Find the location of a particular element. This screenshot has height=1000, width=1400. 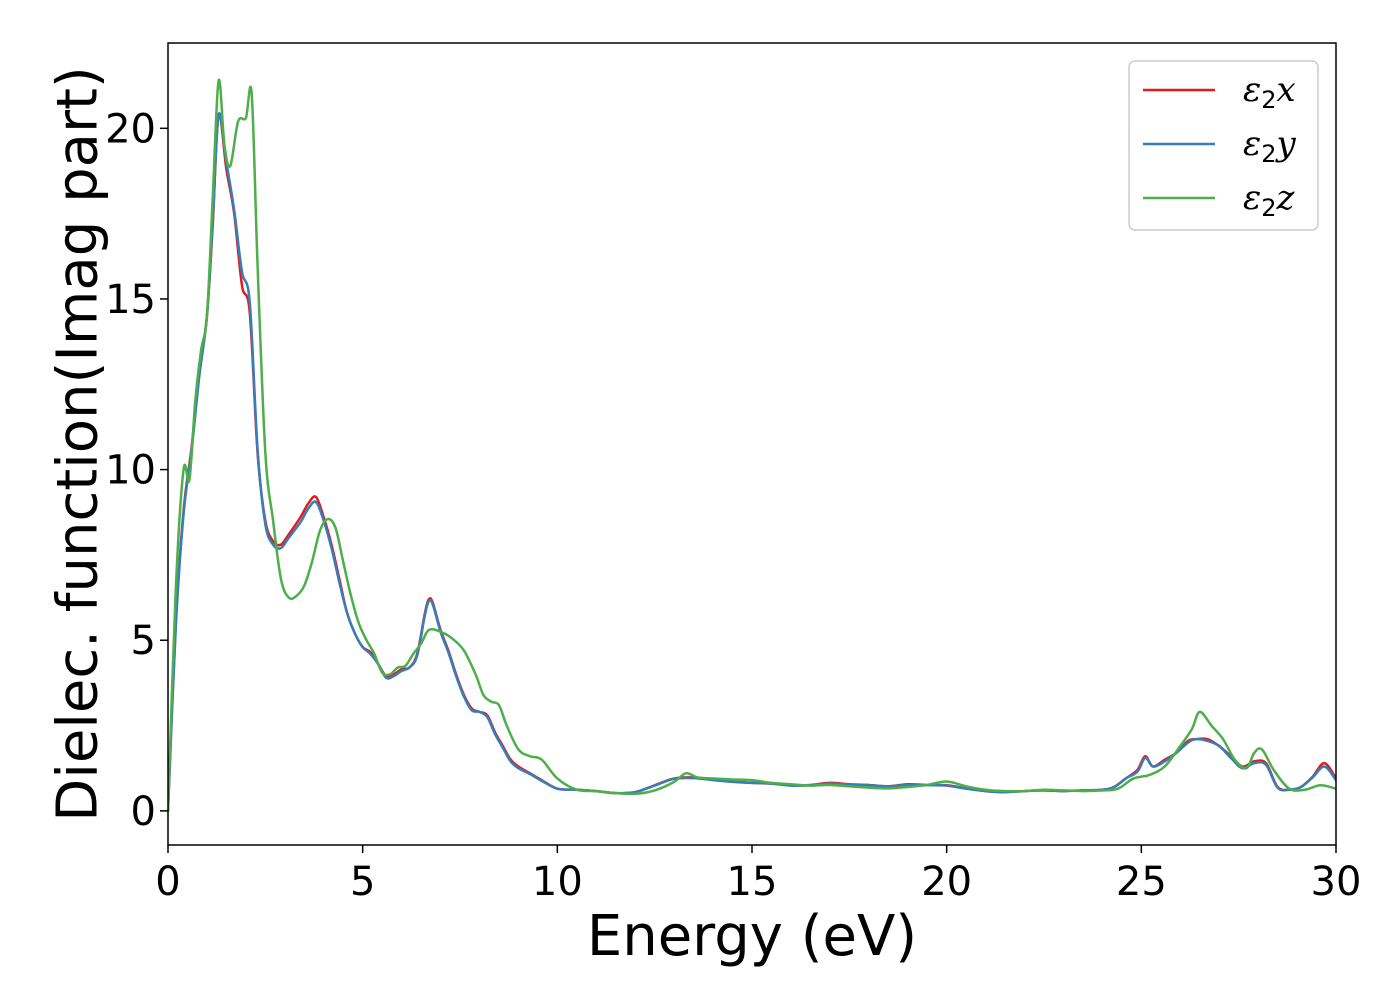

x-tick-label: 10 is located at coordinates (557, 882).